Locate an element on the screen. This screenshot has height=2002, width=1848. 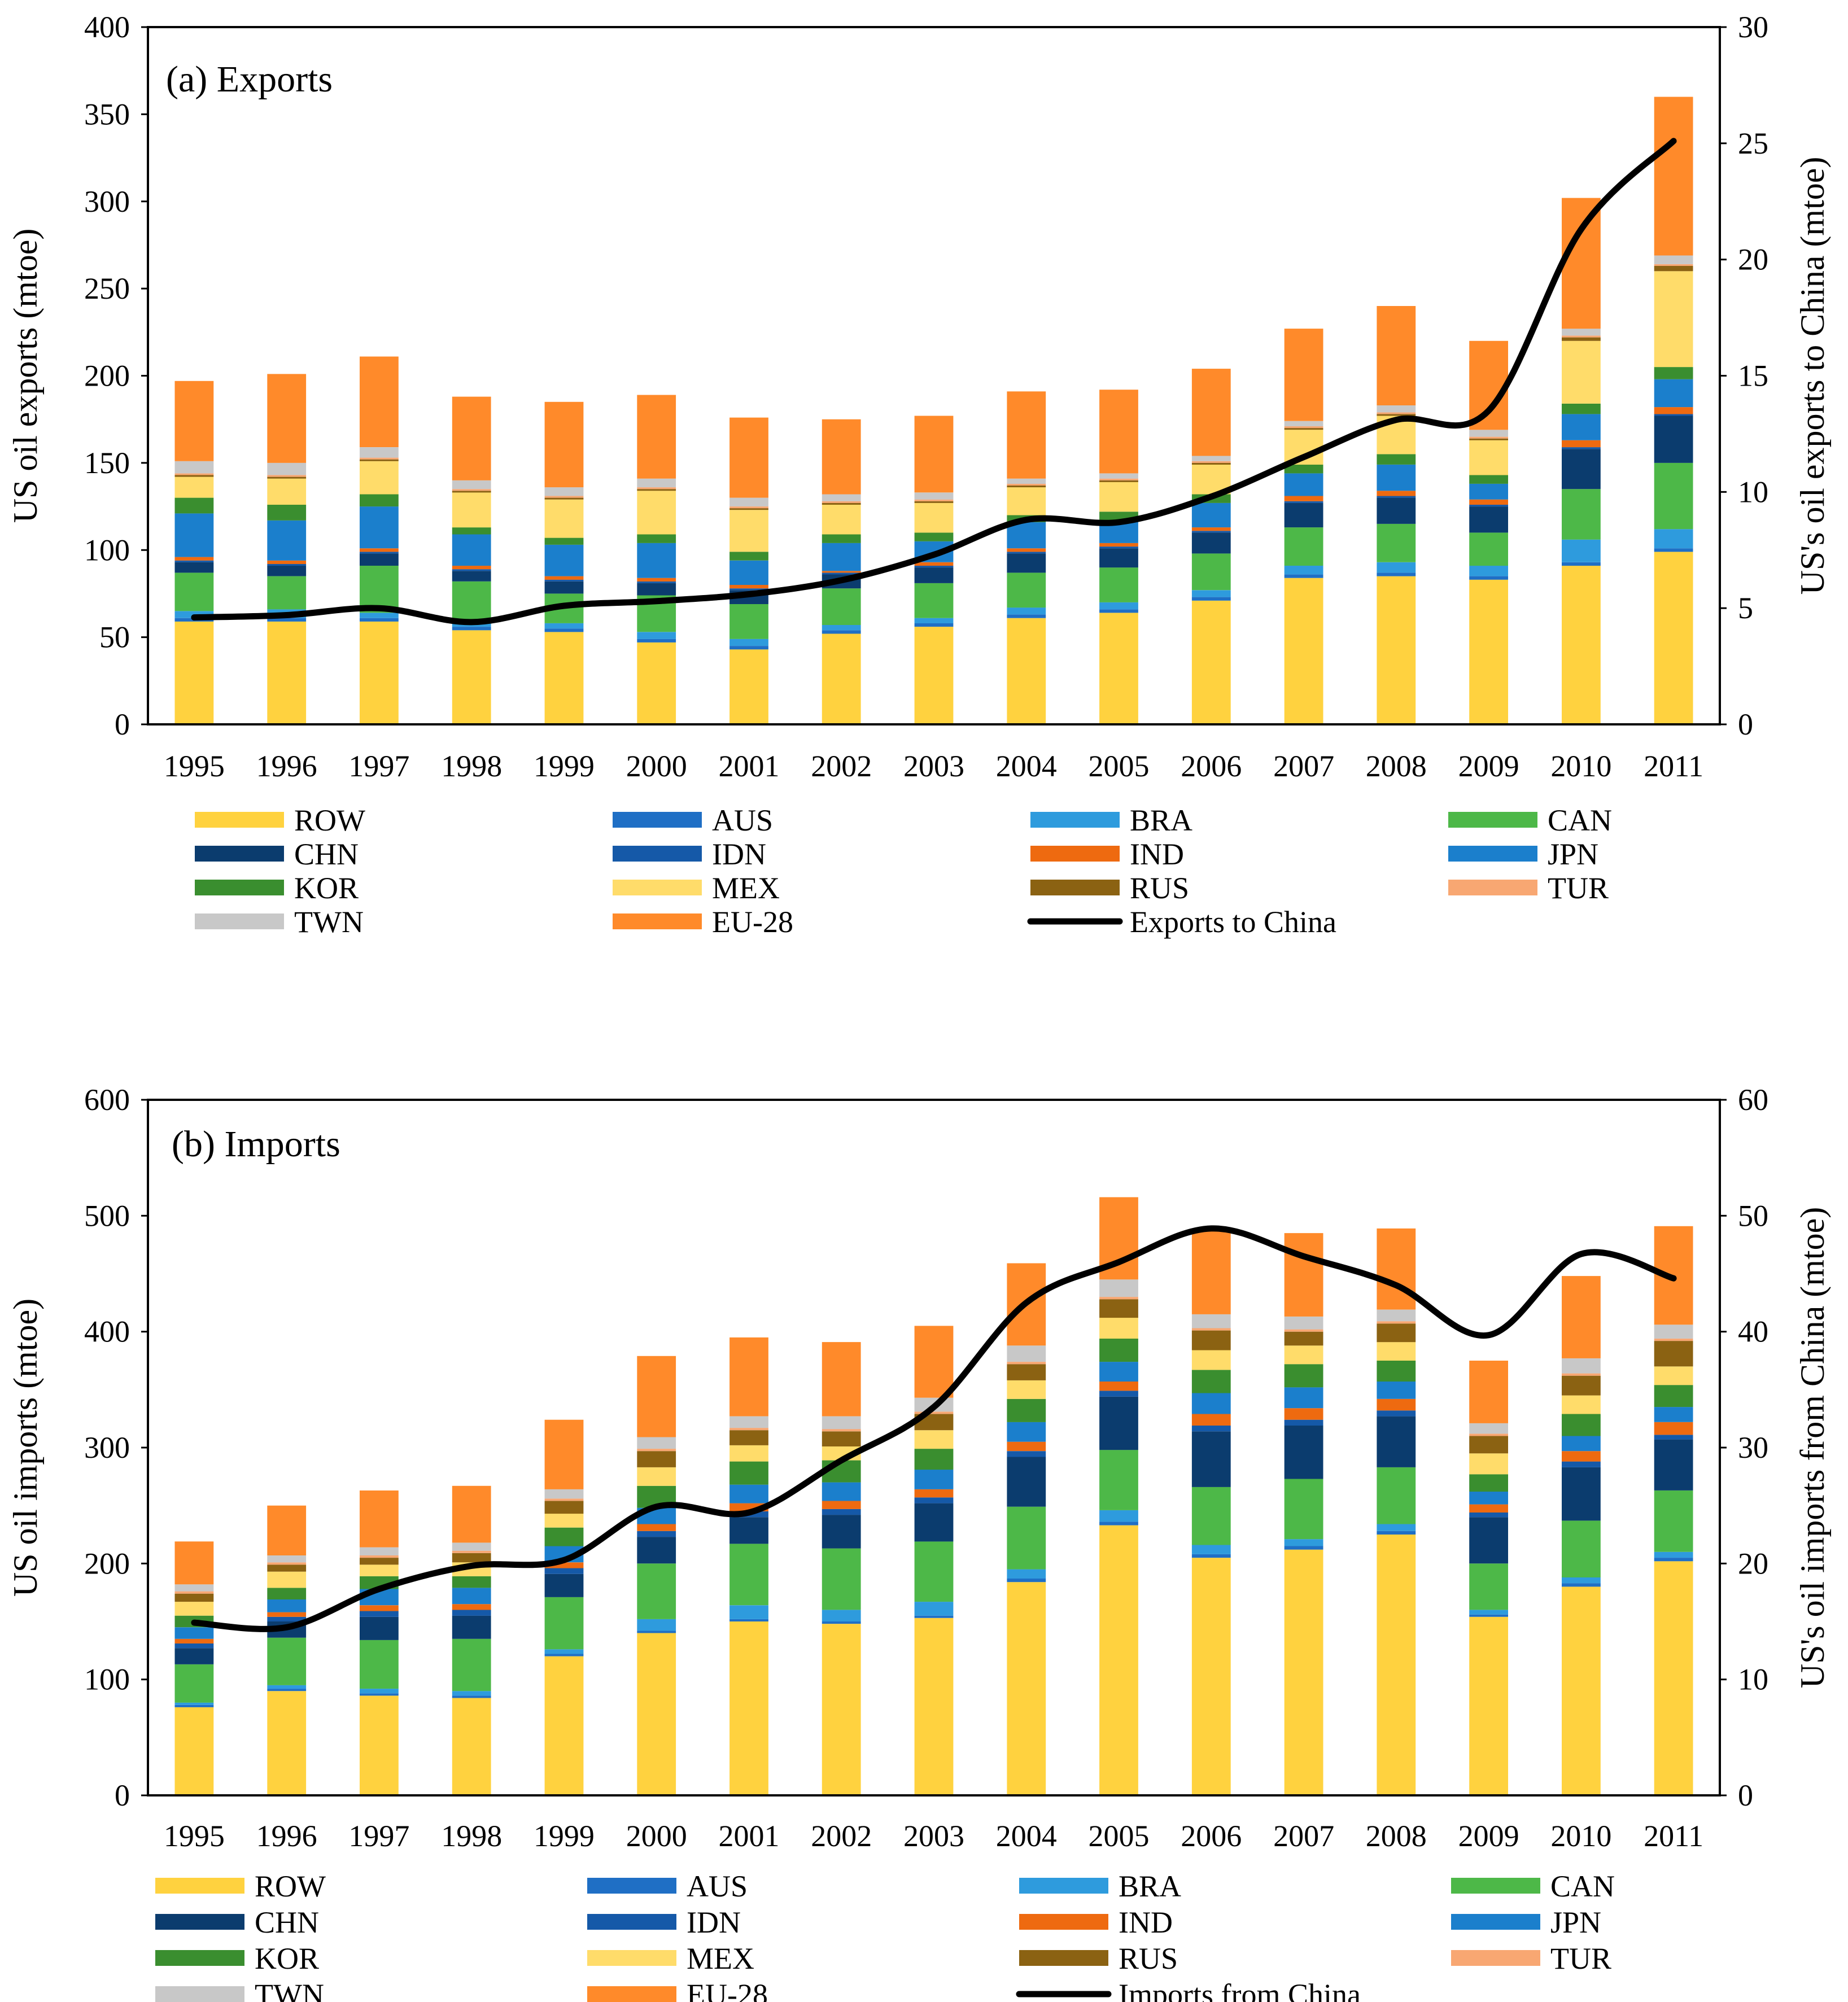
bar-chn-2006 is located at coordinates (1211, 543).